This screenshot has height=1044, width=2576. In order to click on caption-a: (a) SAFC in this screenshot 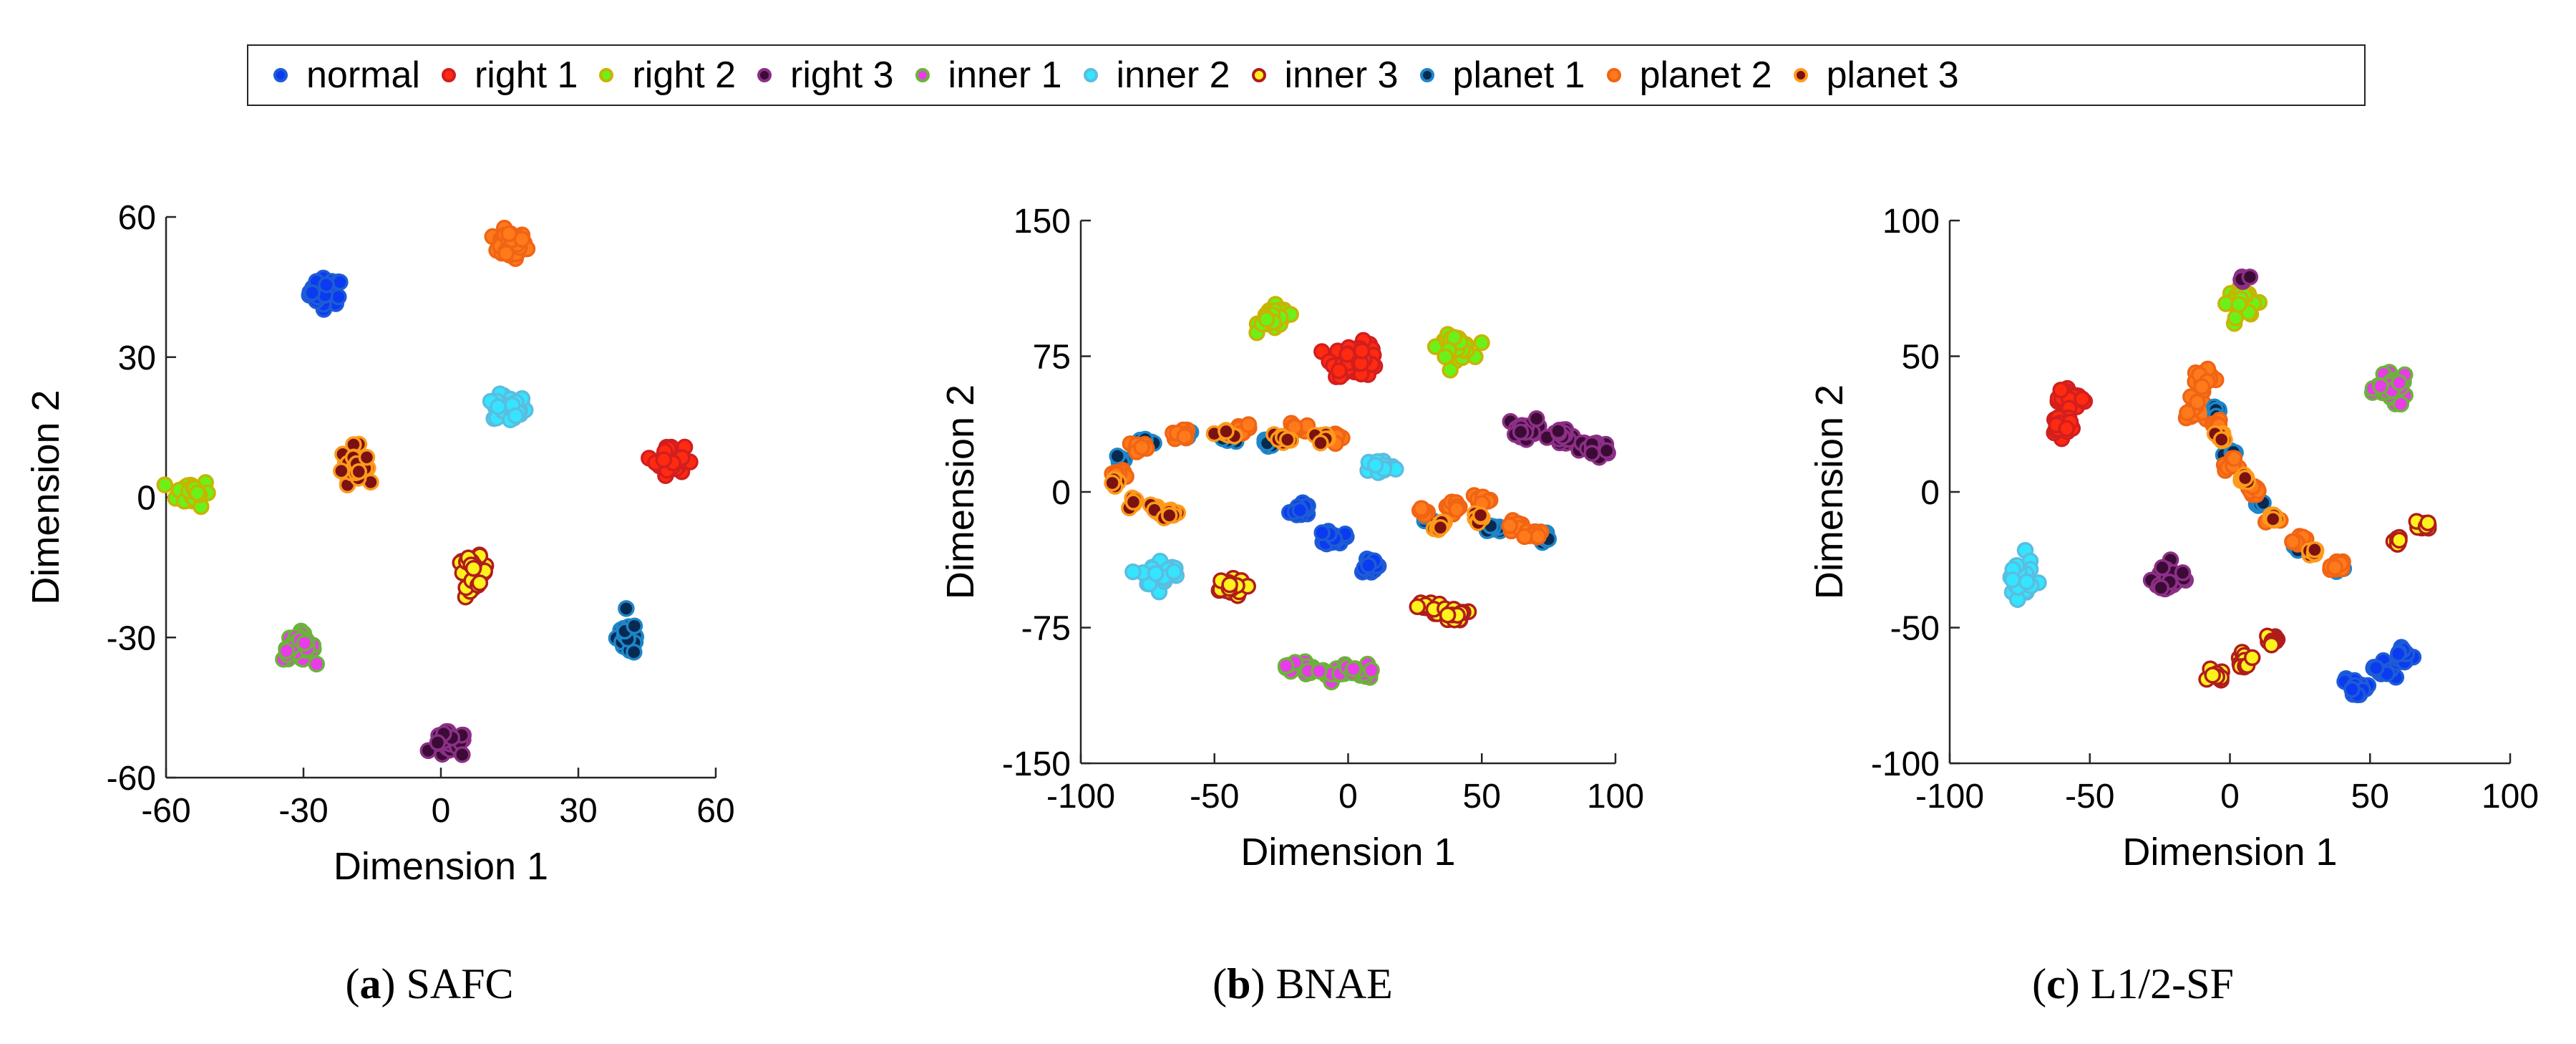, I will do `click(429, 983)`.